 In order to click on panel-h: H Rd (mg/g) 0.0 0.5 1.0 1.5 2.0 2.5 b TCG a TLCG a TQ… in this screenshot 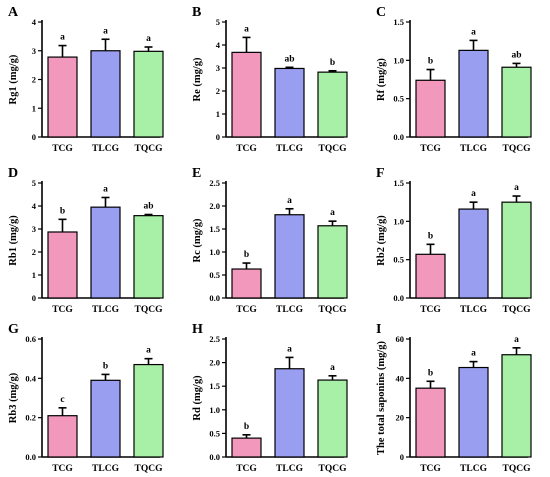, I will do `click(270, 398)`.